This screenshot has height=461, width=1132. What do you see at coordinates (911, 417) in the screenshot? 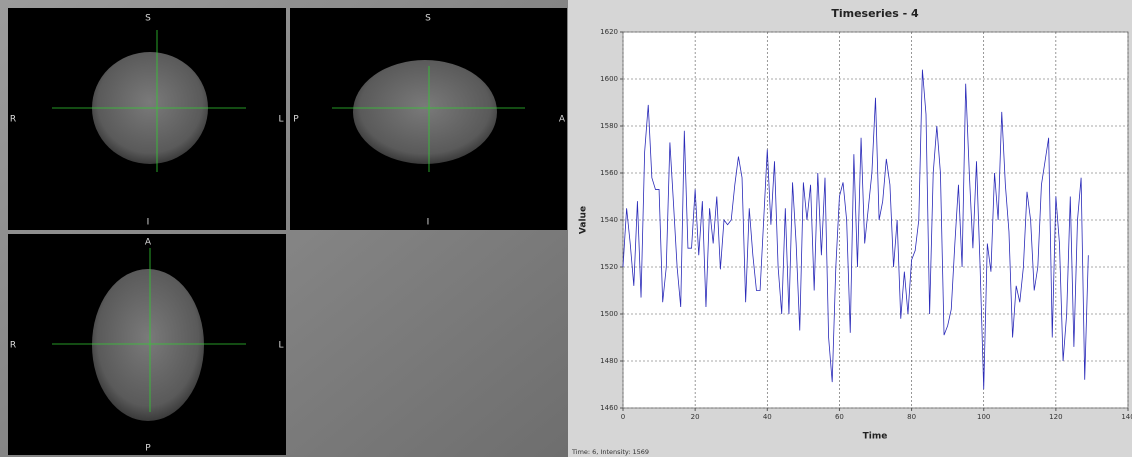
I see `x-tick-label: 80` at bounding box center [911, 417].